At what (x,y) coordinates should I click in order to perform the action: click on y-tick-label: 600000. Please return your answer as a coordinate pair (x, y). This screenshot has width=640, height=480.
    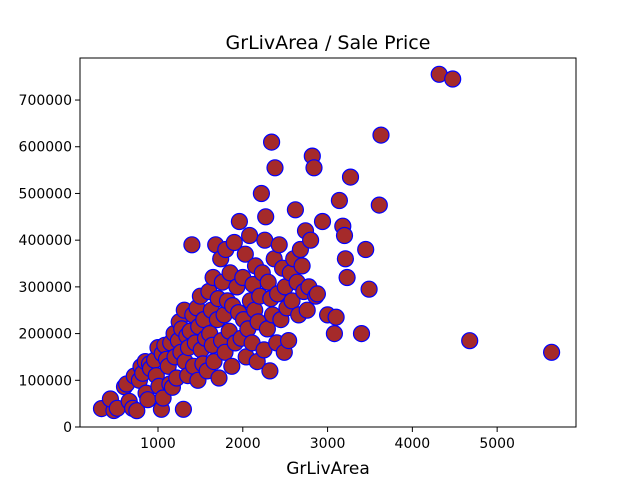
    Looking at the image, I should click on (45, 148).